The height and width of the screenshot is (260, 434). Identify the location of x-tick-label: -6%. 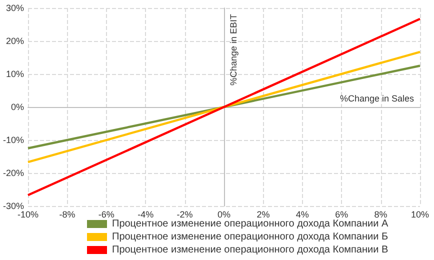
(106, 215).